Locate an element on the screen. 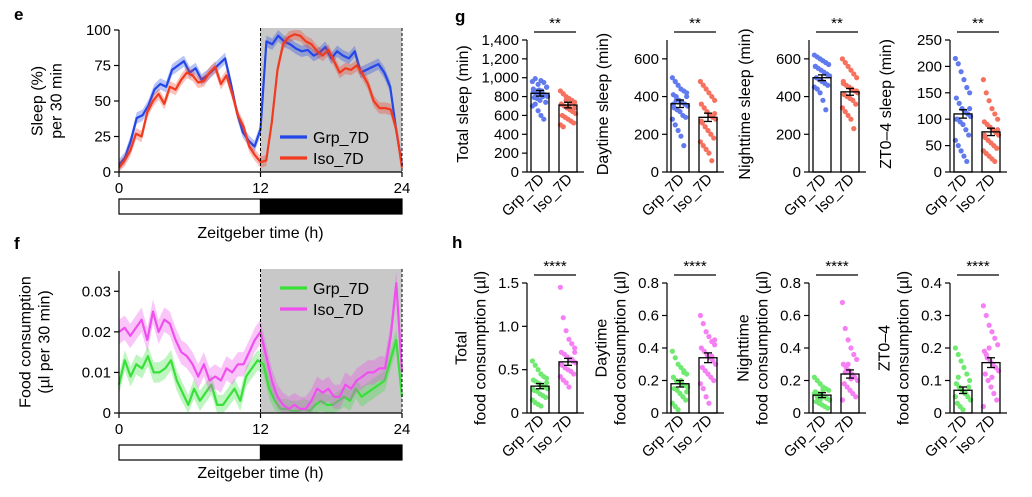 The width and height of the screenshot is (1032, 497). y-axis-label: ZT0–4 sleep (min) is located at coordinates (886, 104).